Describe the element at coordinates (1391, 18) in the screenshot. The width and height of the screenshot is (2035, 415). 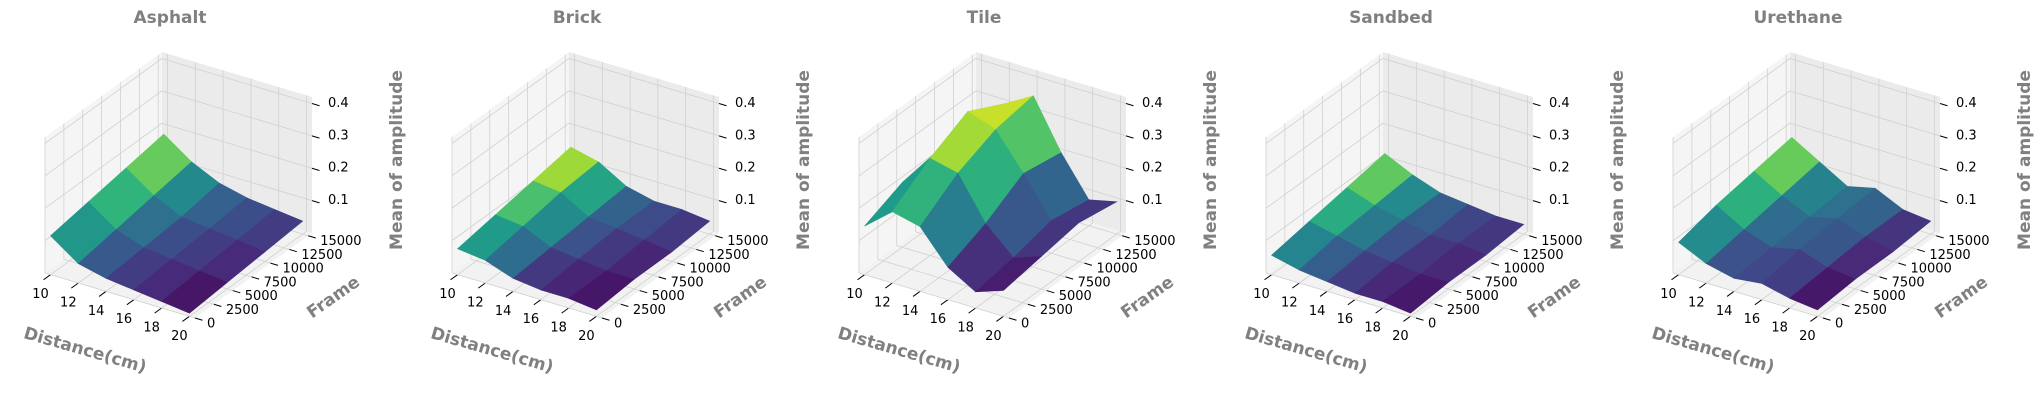
I see `chart-title: Sandbed` at that location.